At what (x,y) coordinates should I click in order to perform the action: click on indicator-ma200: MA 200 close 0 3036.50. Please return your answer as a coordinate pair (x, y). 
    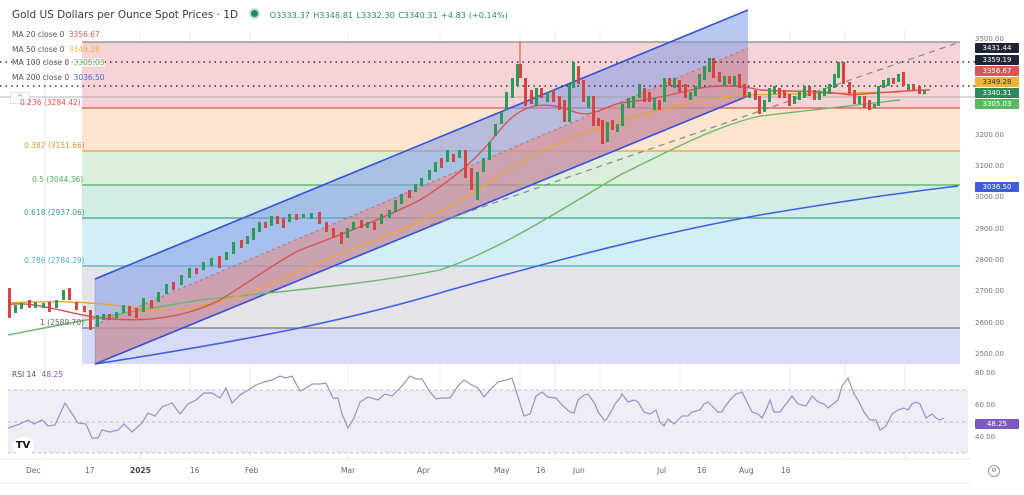
    Looking at the image, I should click on (58, 77).